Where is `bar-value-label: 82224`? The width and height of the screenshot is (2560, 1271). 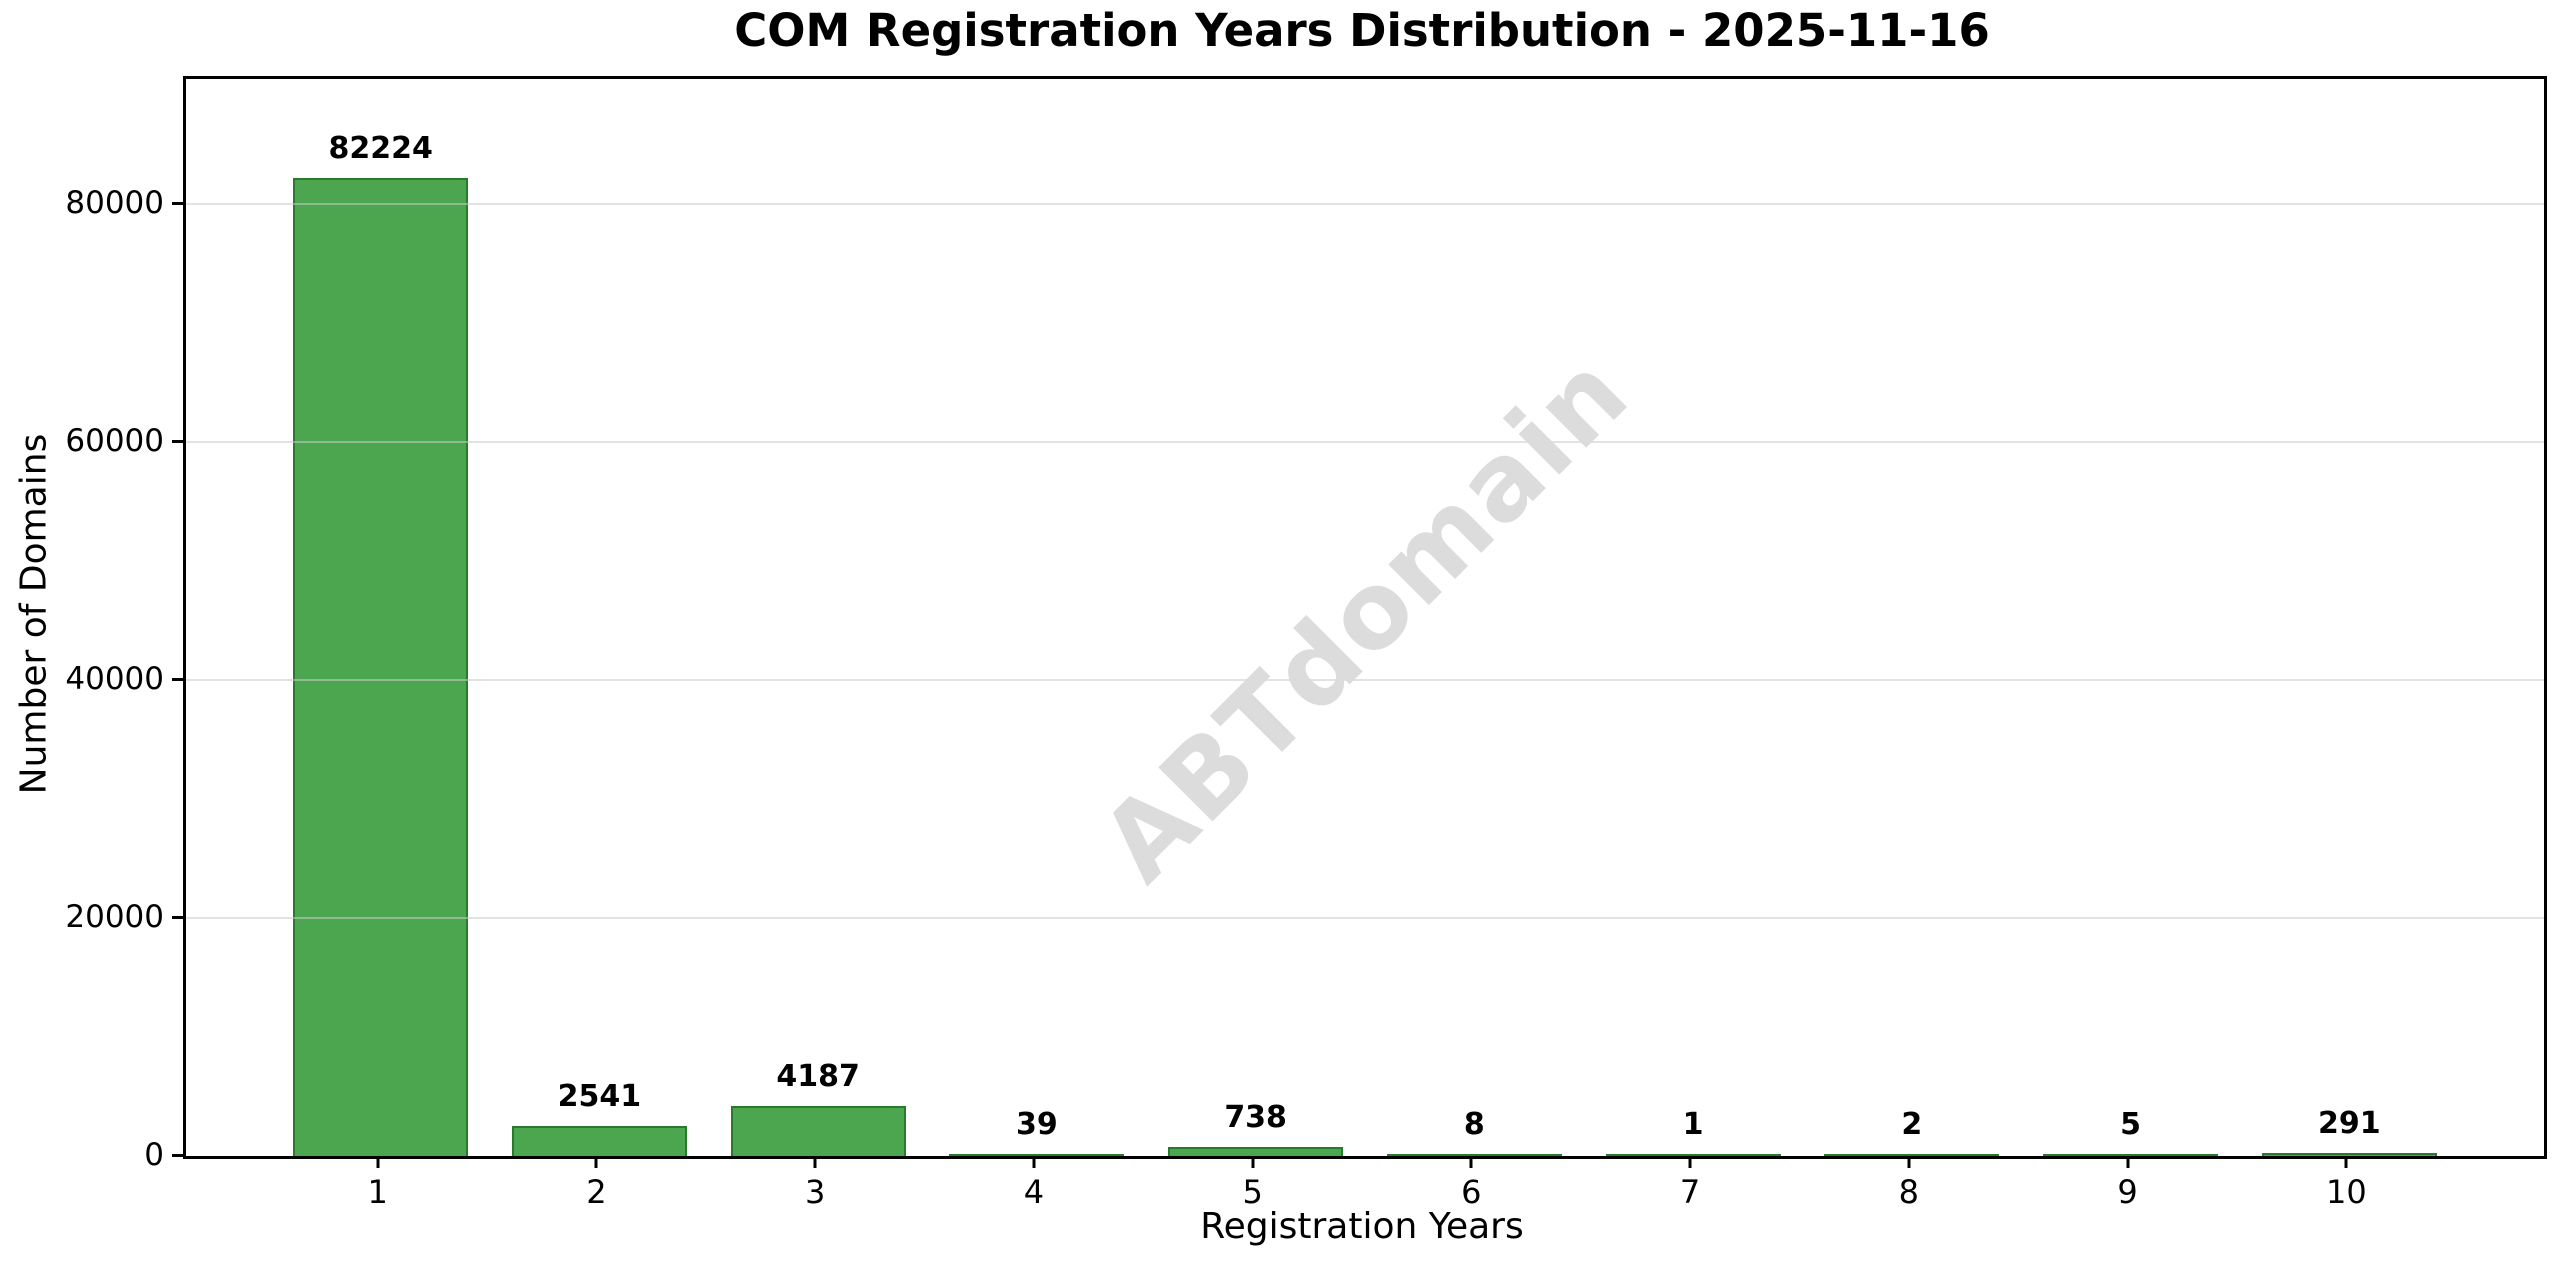
bar-value-label: 82224 is located at coordinates (380, 148).